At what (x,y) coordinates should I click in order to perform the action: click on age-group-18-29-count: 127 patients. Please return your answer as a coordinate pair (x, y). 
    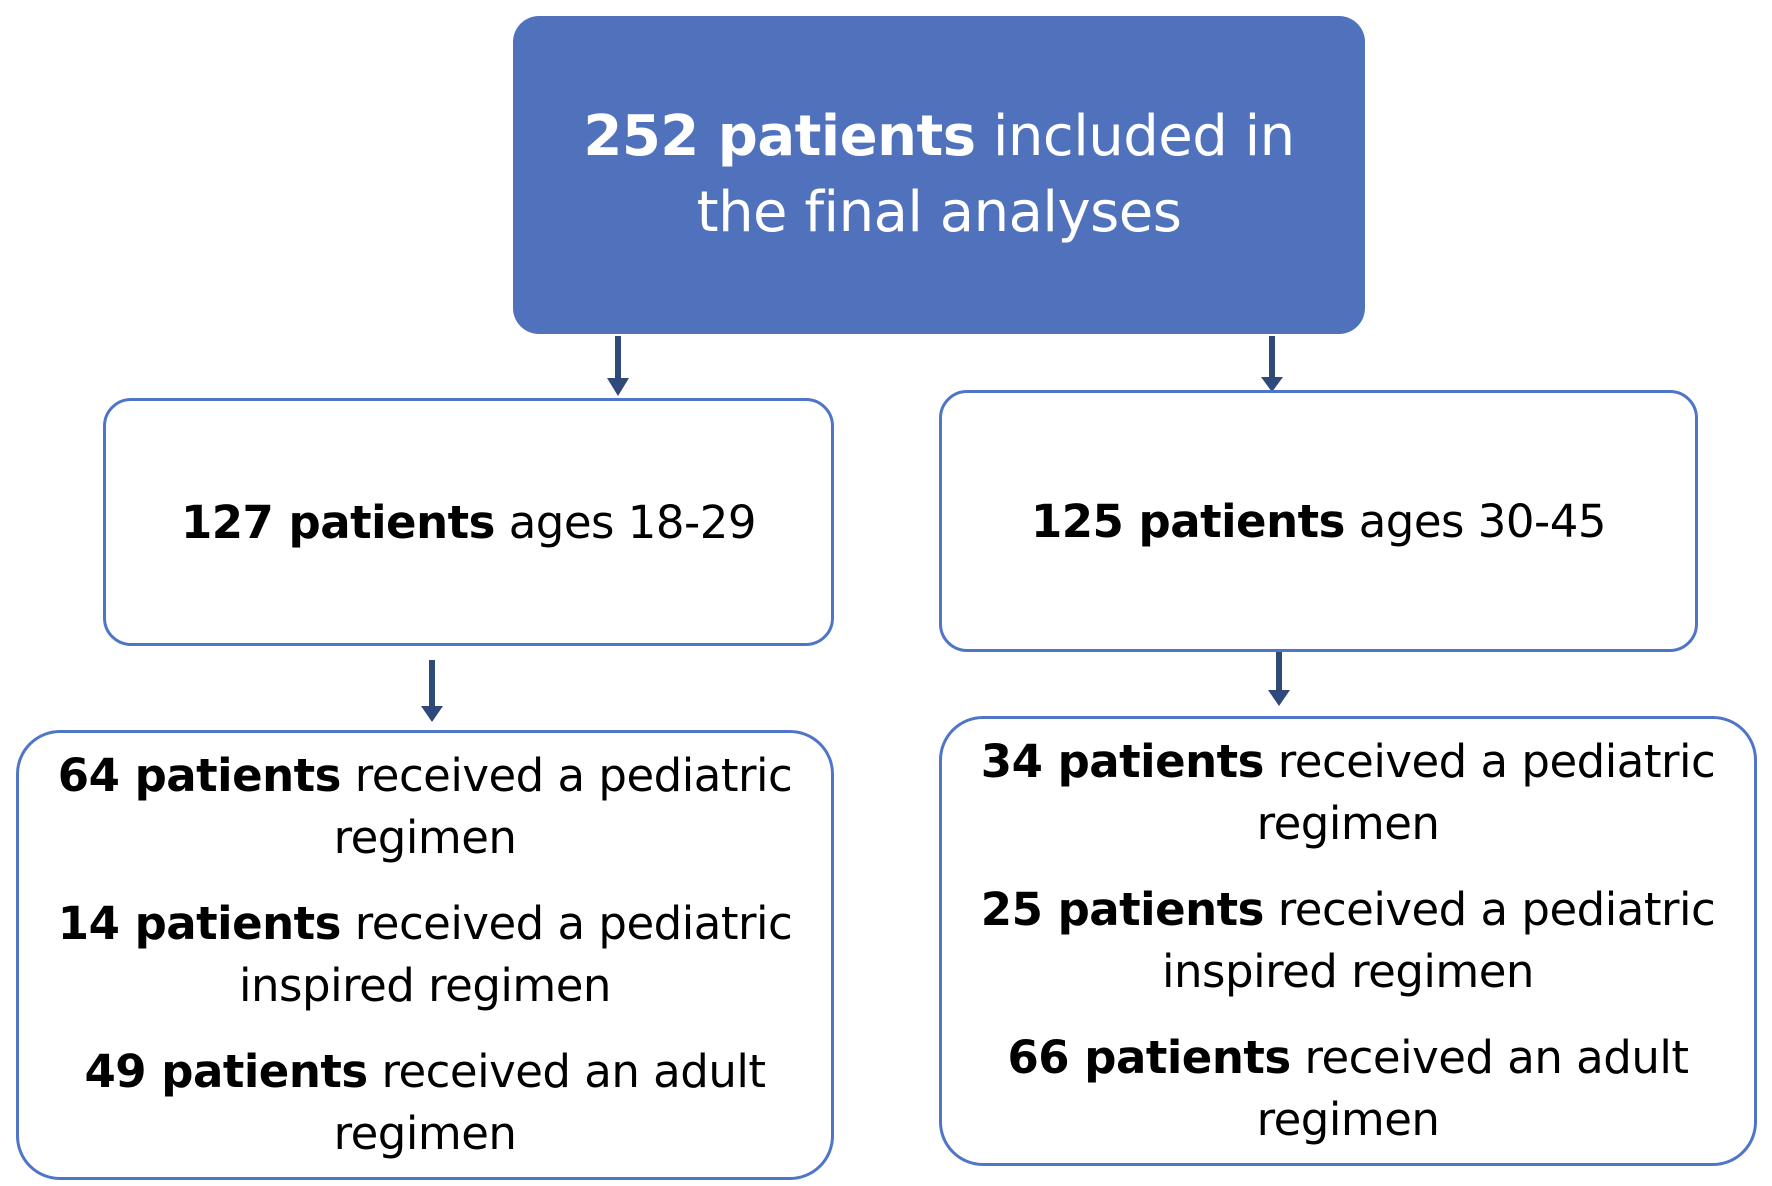
    Looking at the image, I should click on (337, 522).